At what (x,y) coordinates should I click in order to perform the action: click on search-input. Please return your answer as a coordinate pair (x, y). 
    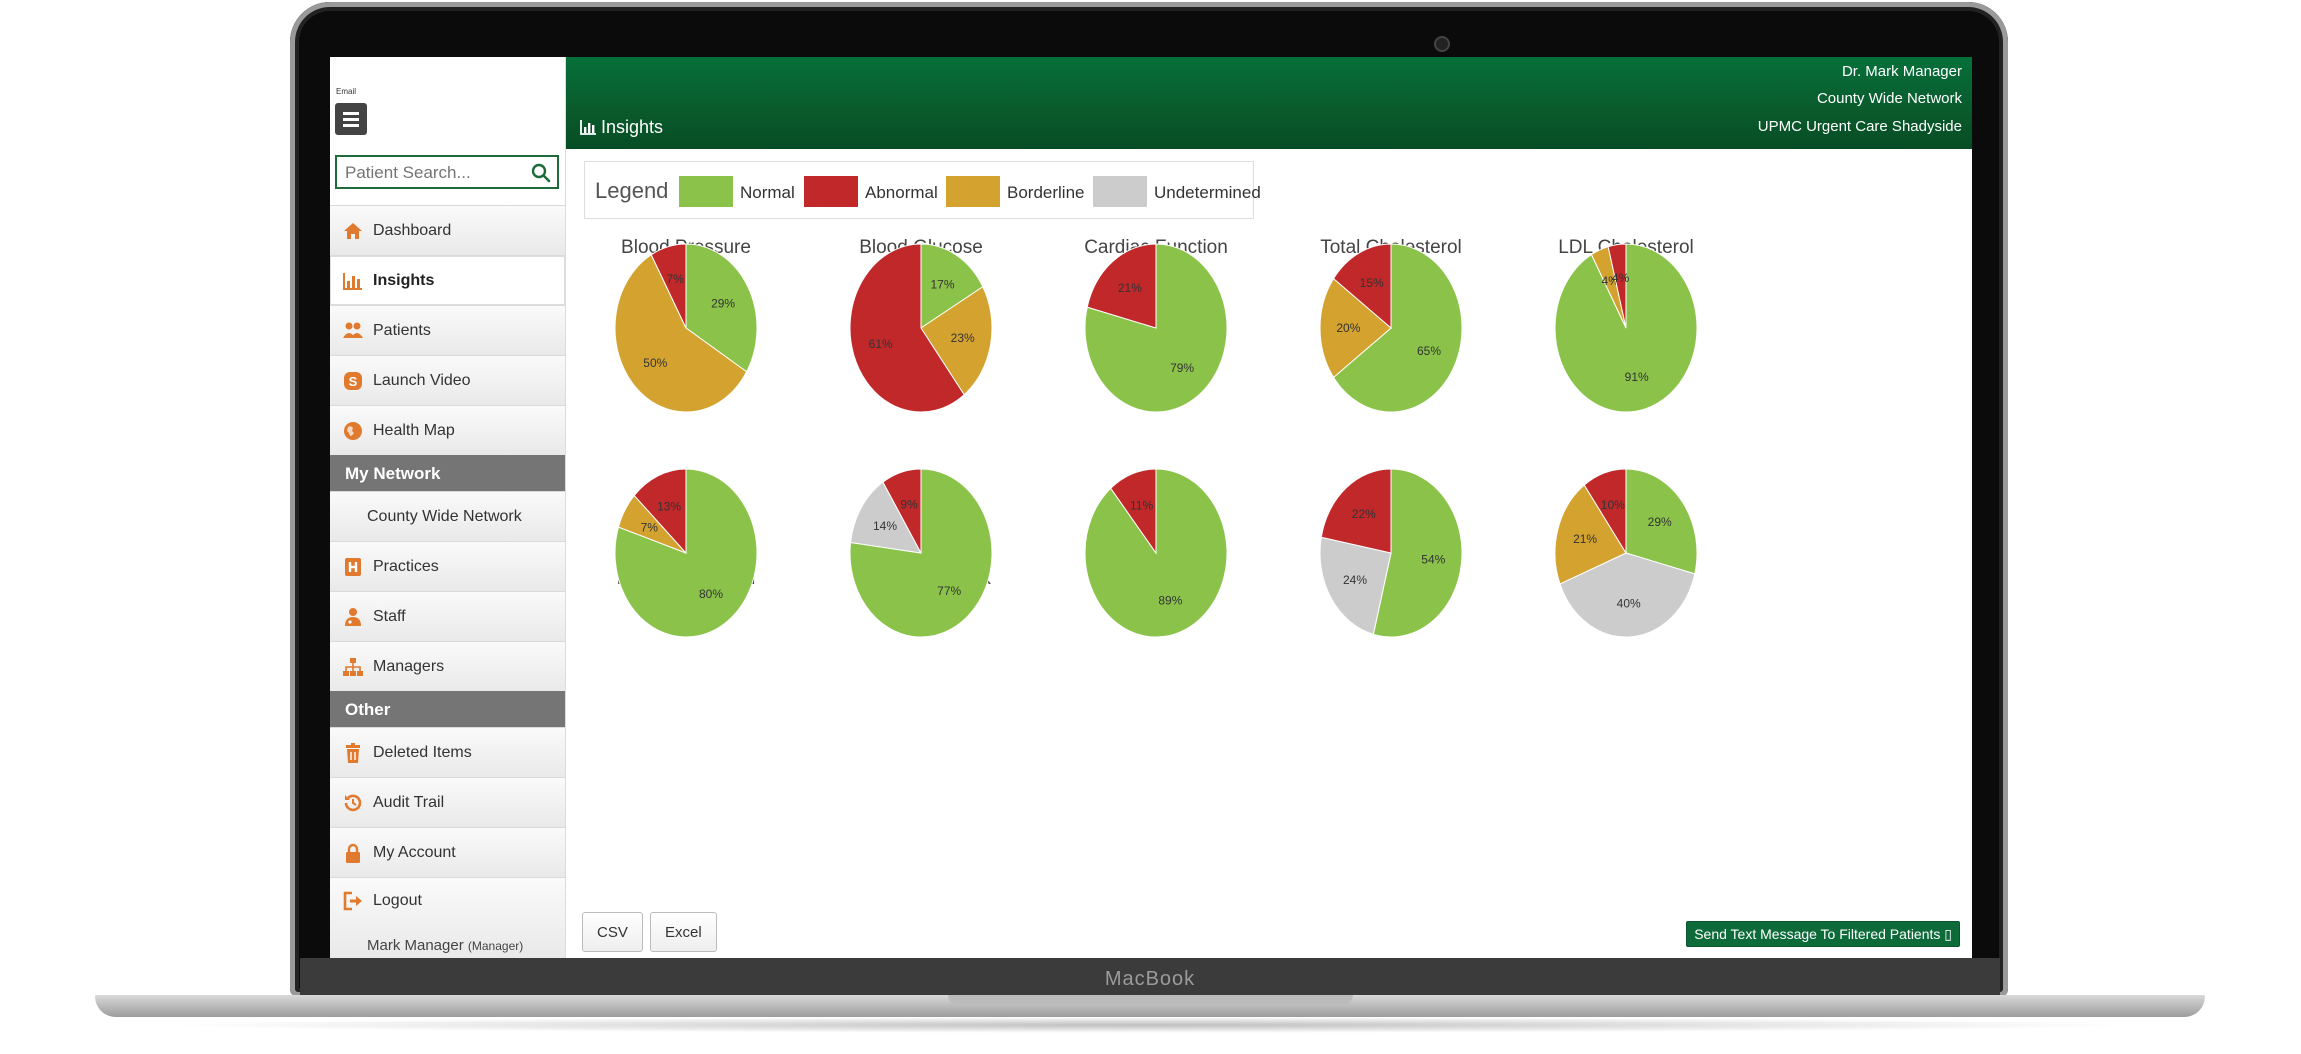
    Looking at the image, I should click on (435, 173).